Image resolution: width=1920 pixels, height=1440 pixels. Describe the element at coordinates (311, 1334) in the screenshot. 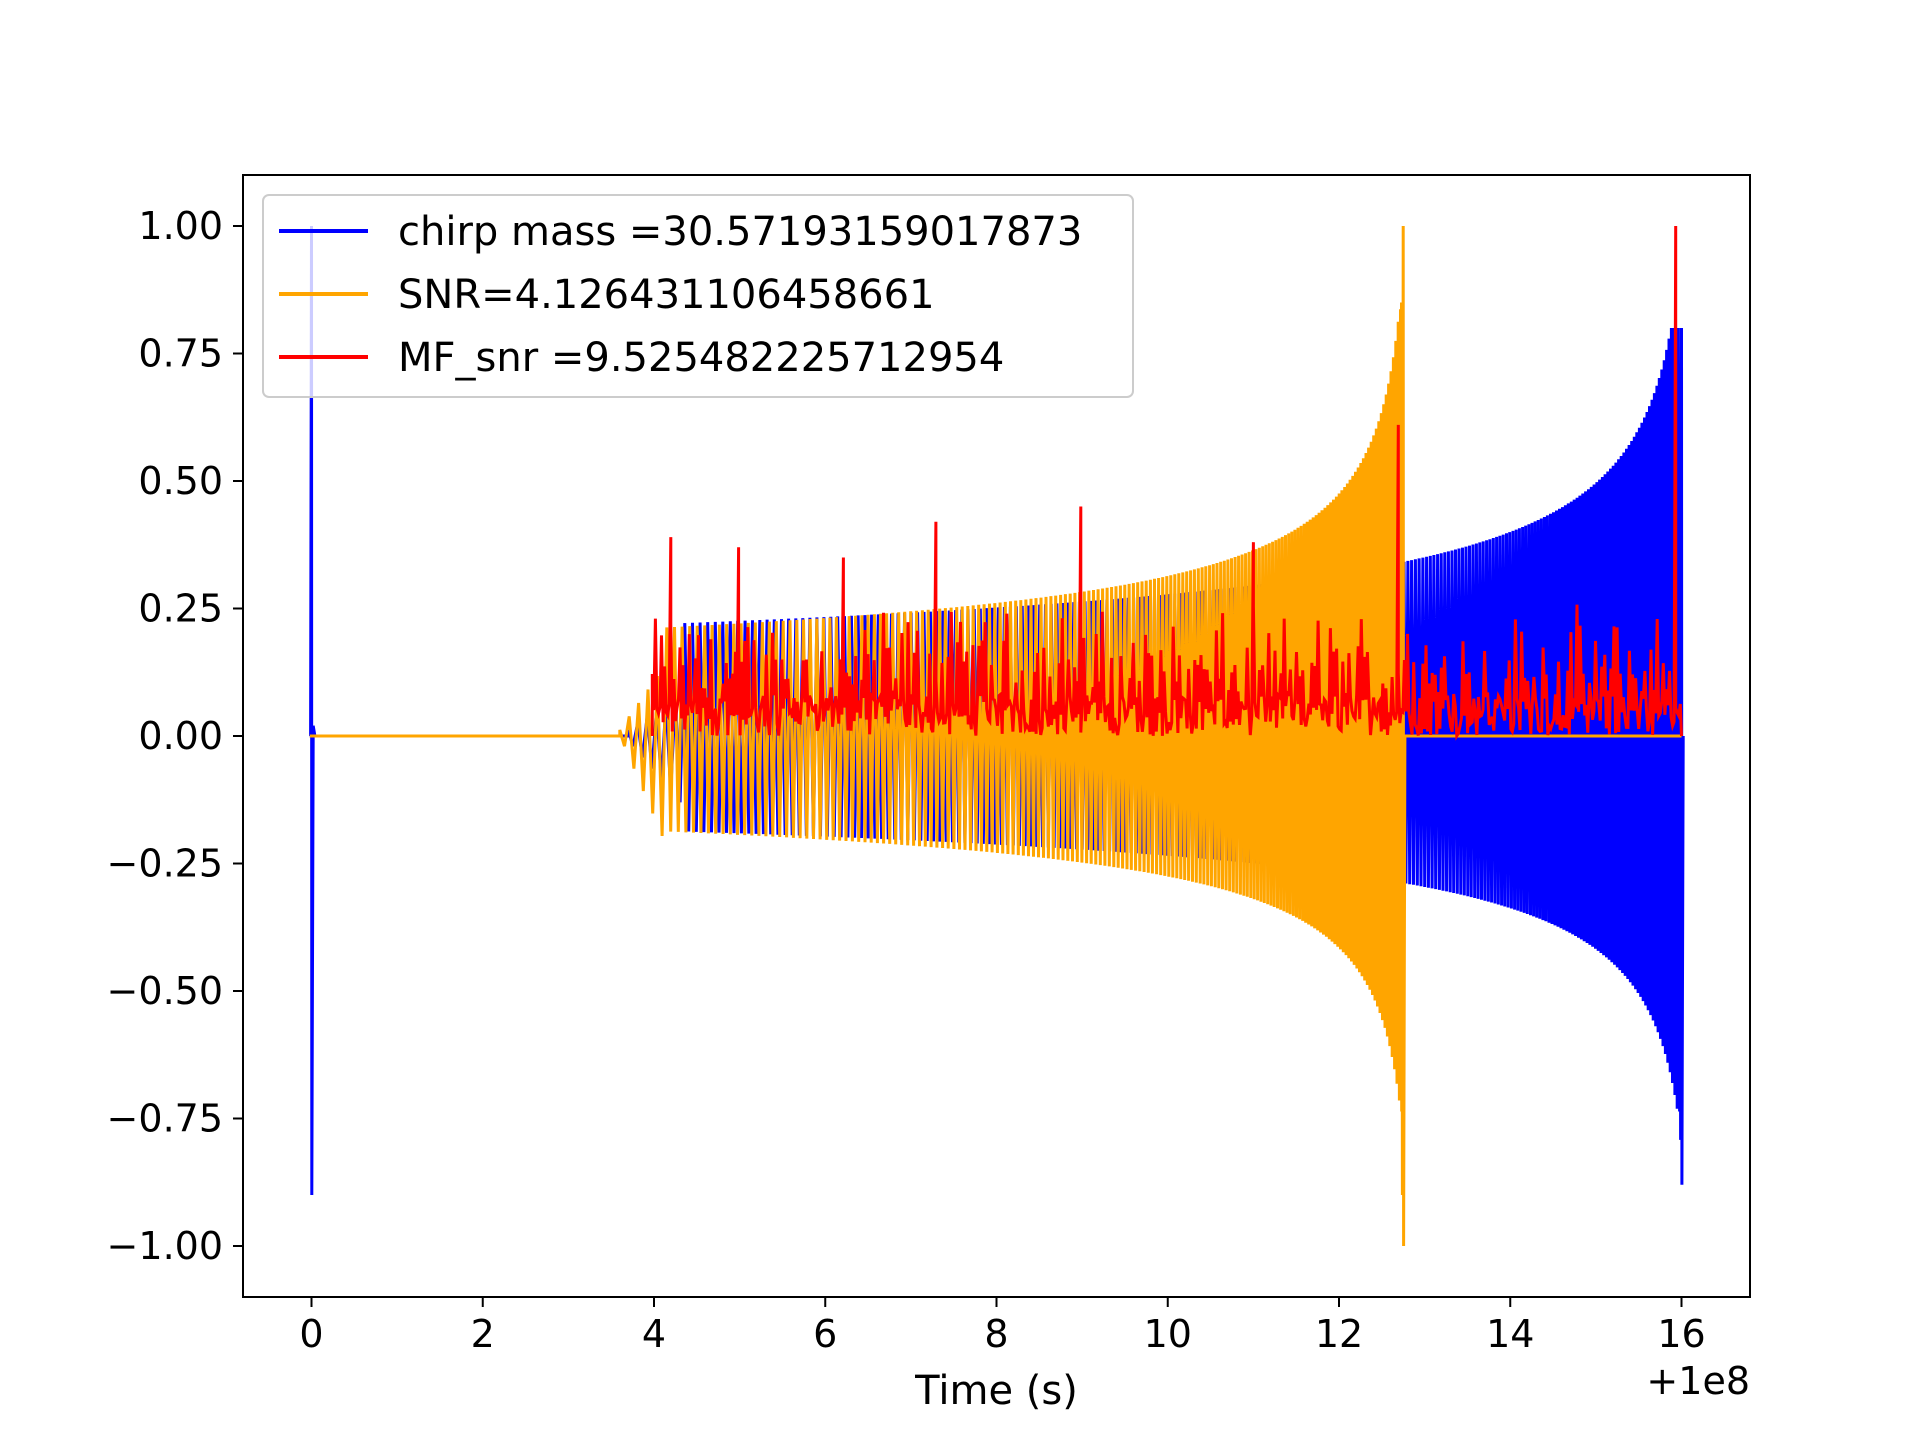

I see `x-tick-label: 0` at that location.